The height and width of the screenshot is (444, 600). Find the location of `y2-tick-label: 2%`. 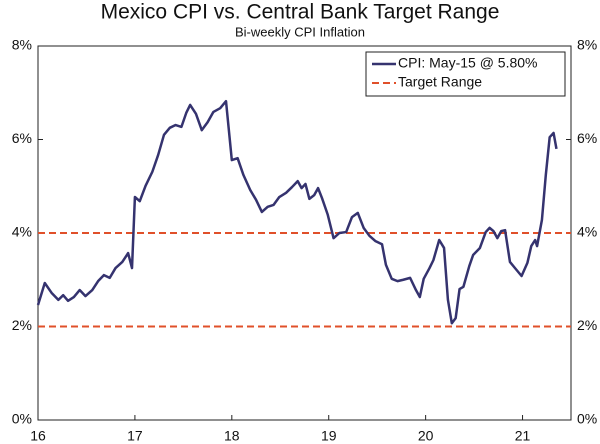

y2-tick-label: 2% is located at coordinates (587, 325).